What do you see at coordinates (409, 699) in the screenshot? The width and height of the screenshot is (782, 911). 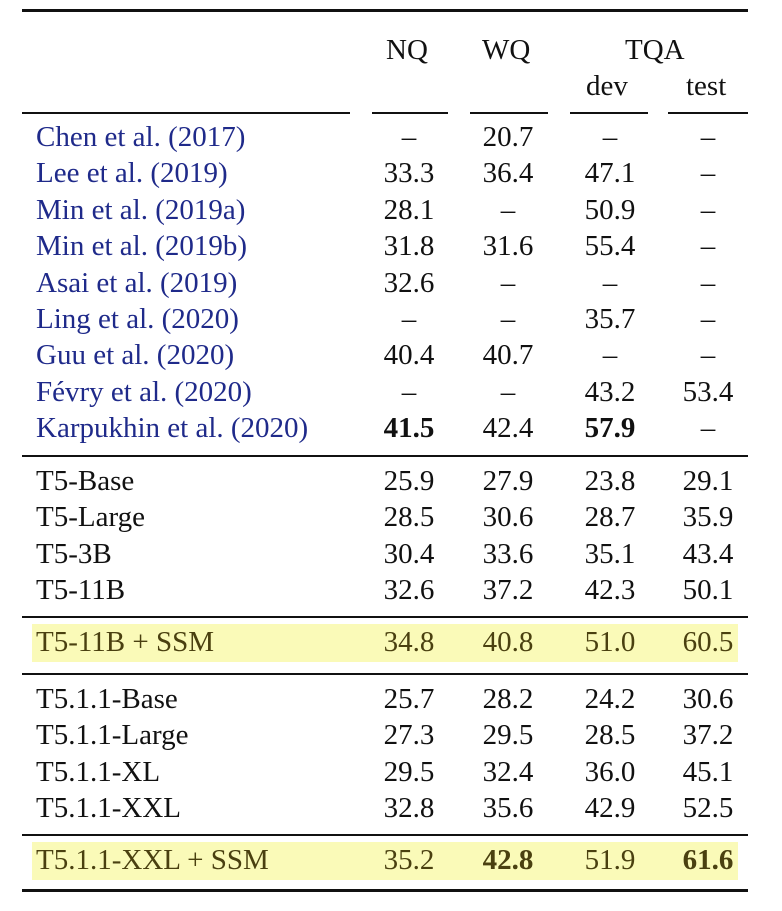 I see `score-nq: 25.7` at bounding box center [409, 699].